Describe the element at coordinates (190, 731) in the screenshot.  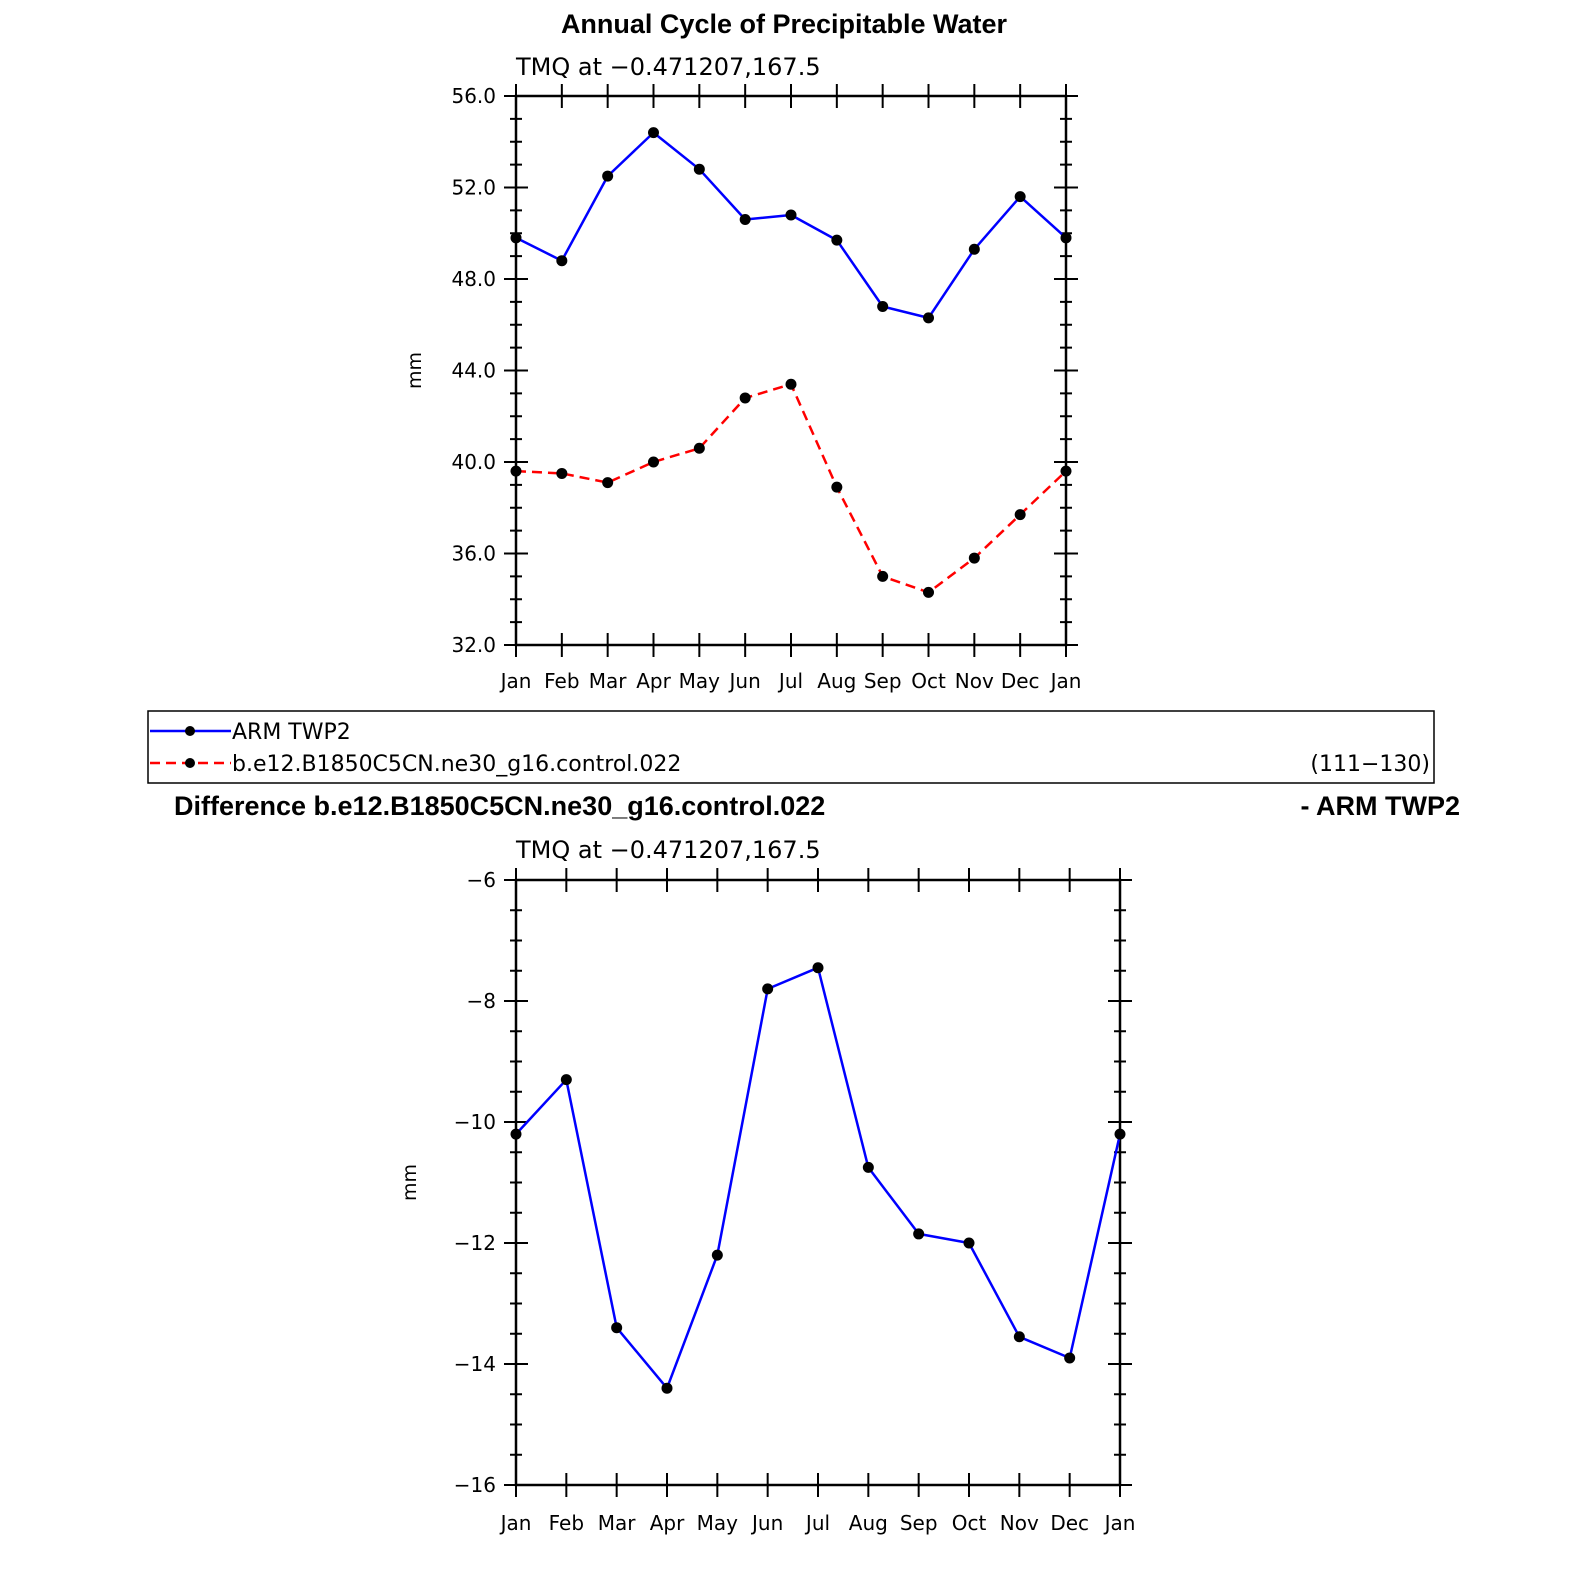
I see `legend-marker-obs` at that location.